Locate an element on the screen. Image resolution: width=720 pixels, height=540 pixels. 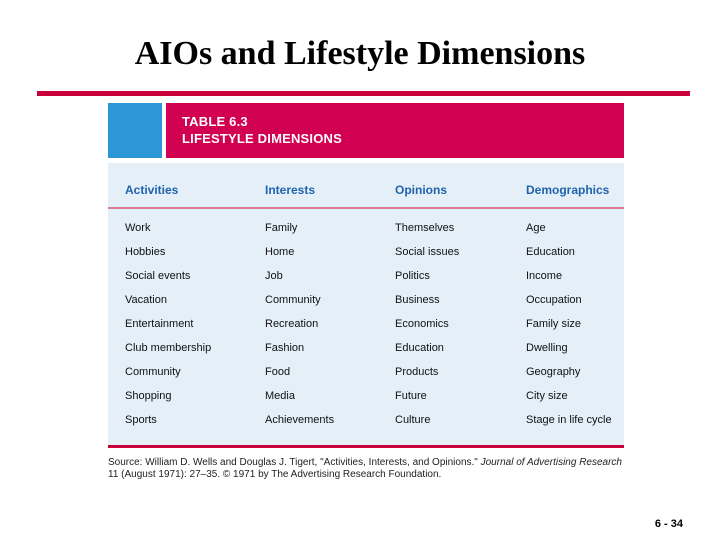
table-cell-activities: Community is located at coordinates (153, 372).